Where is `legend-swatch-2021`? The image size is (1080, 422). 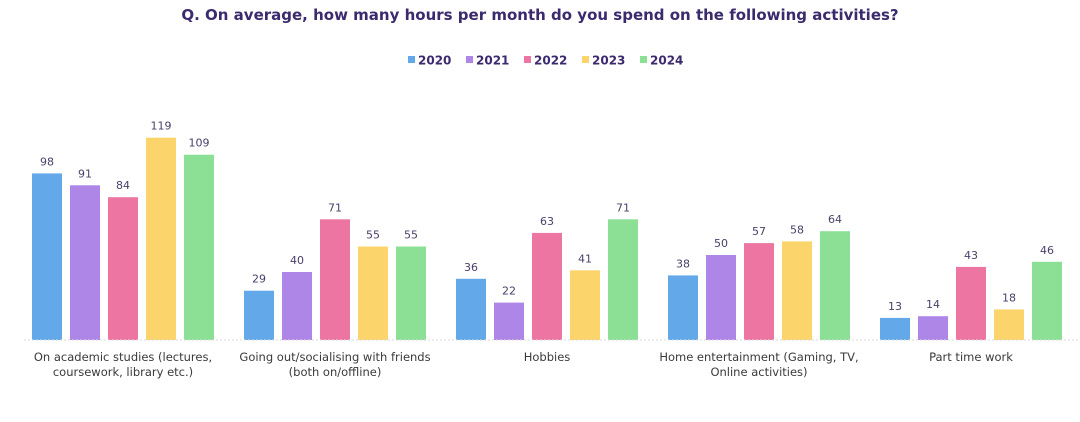
legend-swatch-2021 is located at coordinates (469, 59).